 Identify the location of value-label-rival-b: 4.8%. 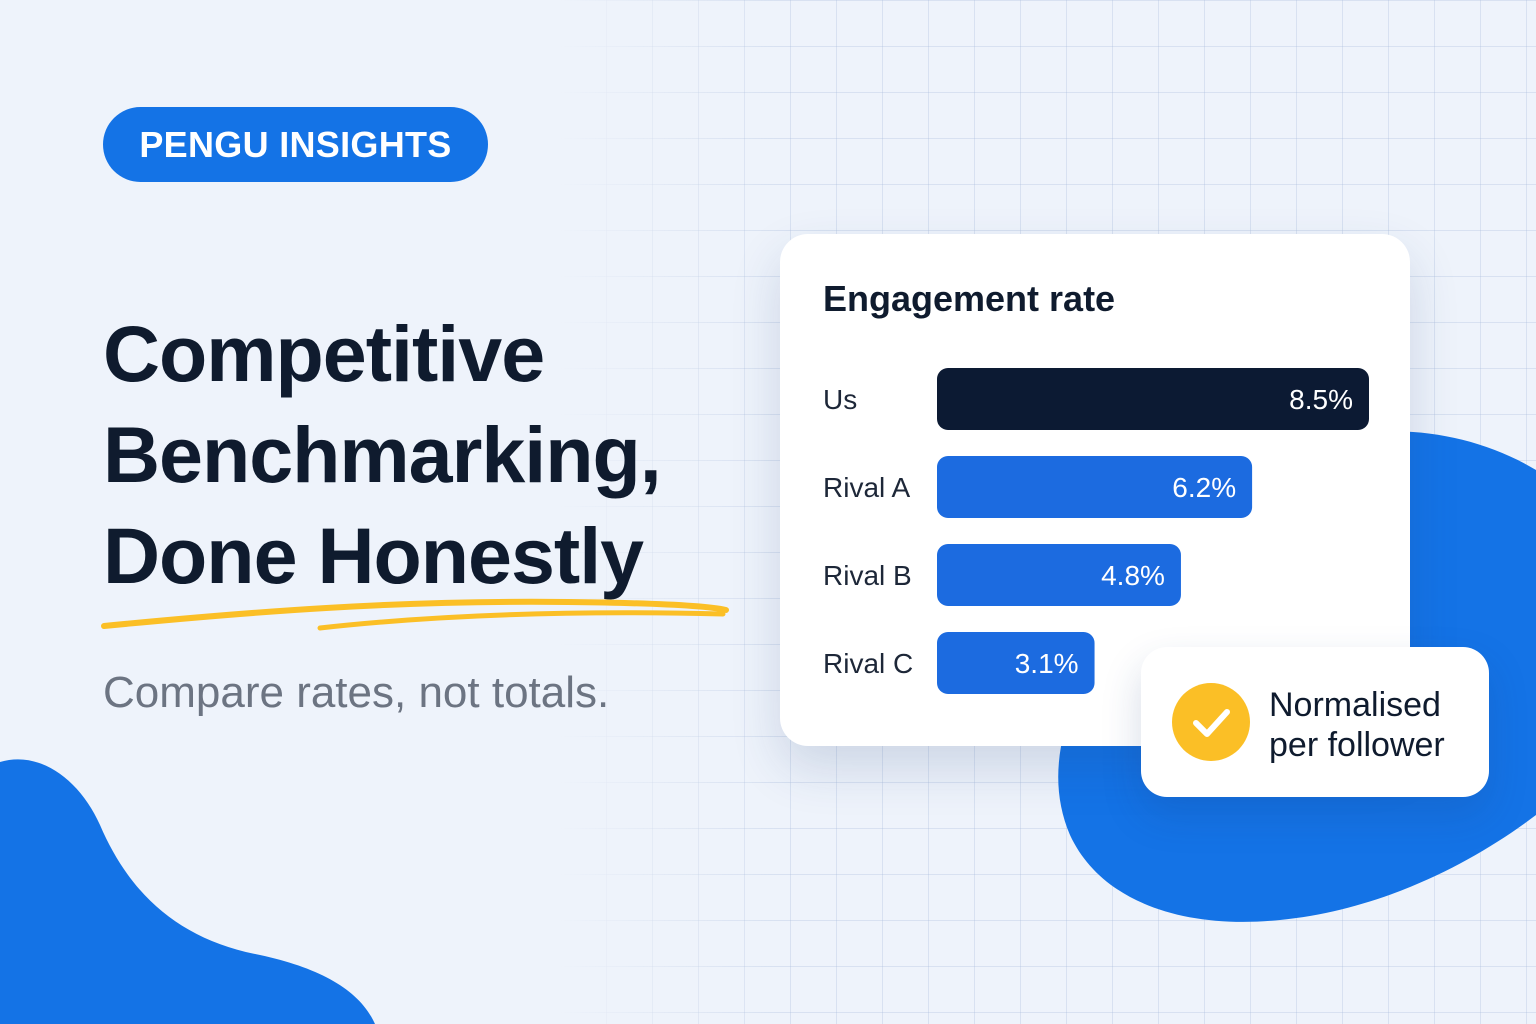
(1133, 575).